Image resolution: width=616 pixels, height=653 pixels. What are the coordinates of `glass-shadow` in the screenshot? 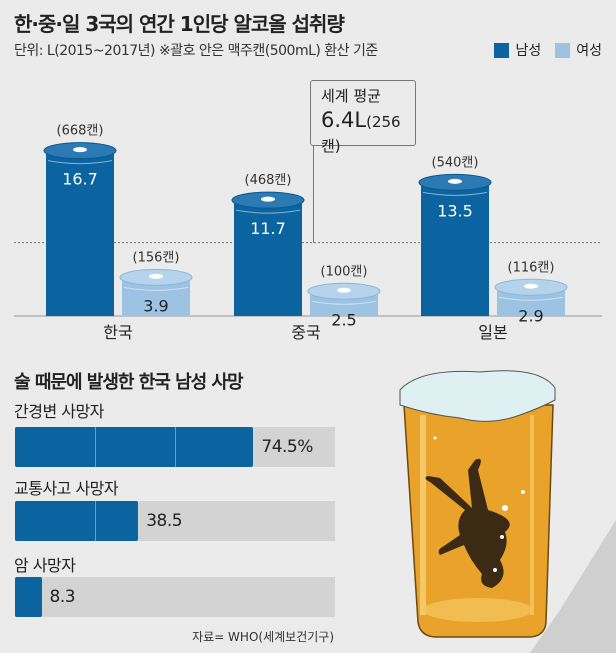 It's located at (573, 586).